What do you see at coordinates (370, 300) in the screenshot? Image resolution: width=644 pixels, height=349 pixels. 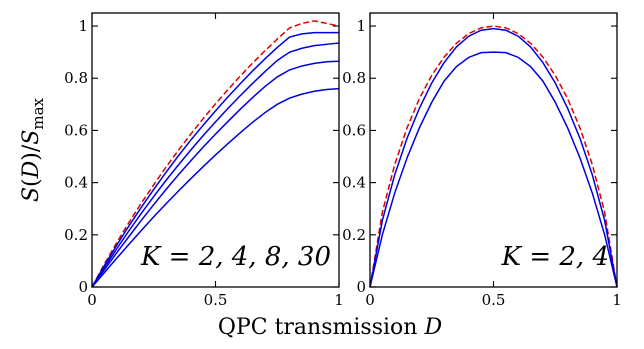 I see `x-tick-label-1-0: 0` at bounding box center [370, 300].